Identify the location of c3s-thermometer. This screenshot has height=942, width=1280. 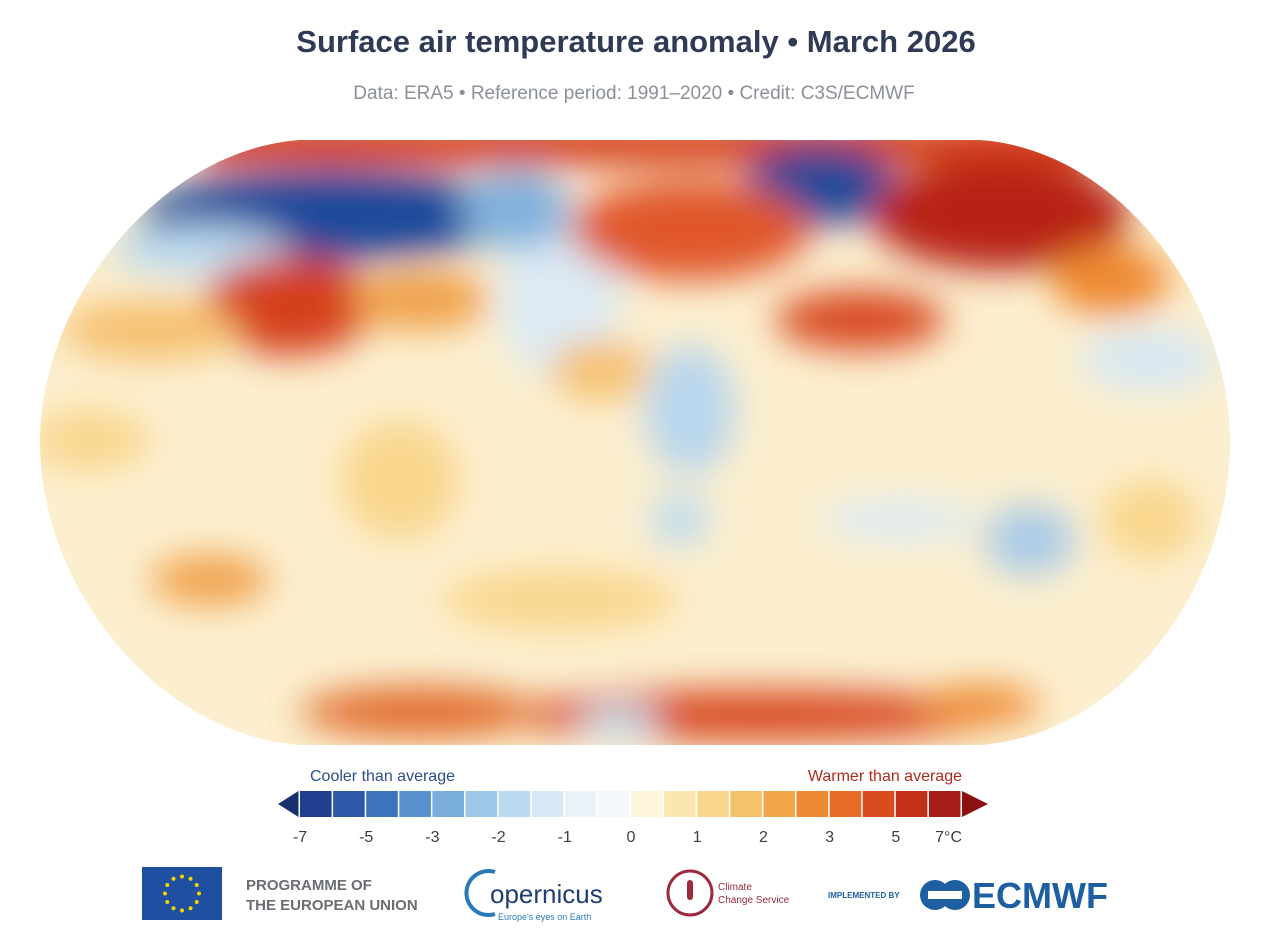
(690, 890).